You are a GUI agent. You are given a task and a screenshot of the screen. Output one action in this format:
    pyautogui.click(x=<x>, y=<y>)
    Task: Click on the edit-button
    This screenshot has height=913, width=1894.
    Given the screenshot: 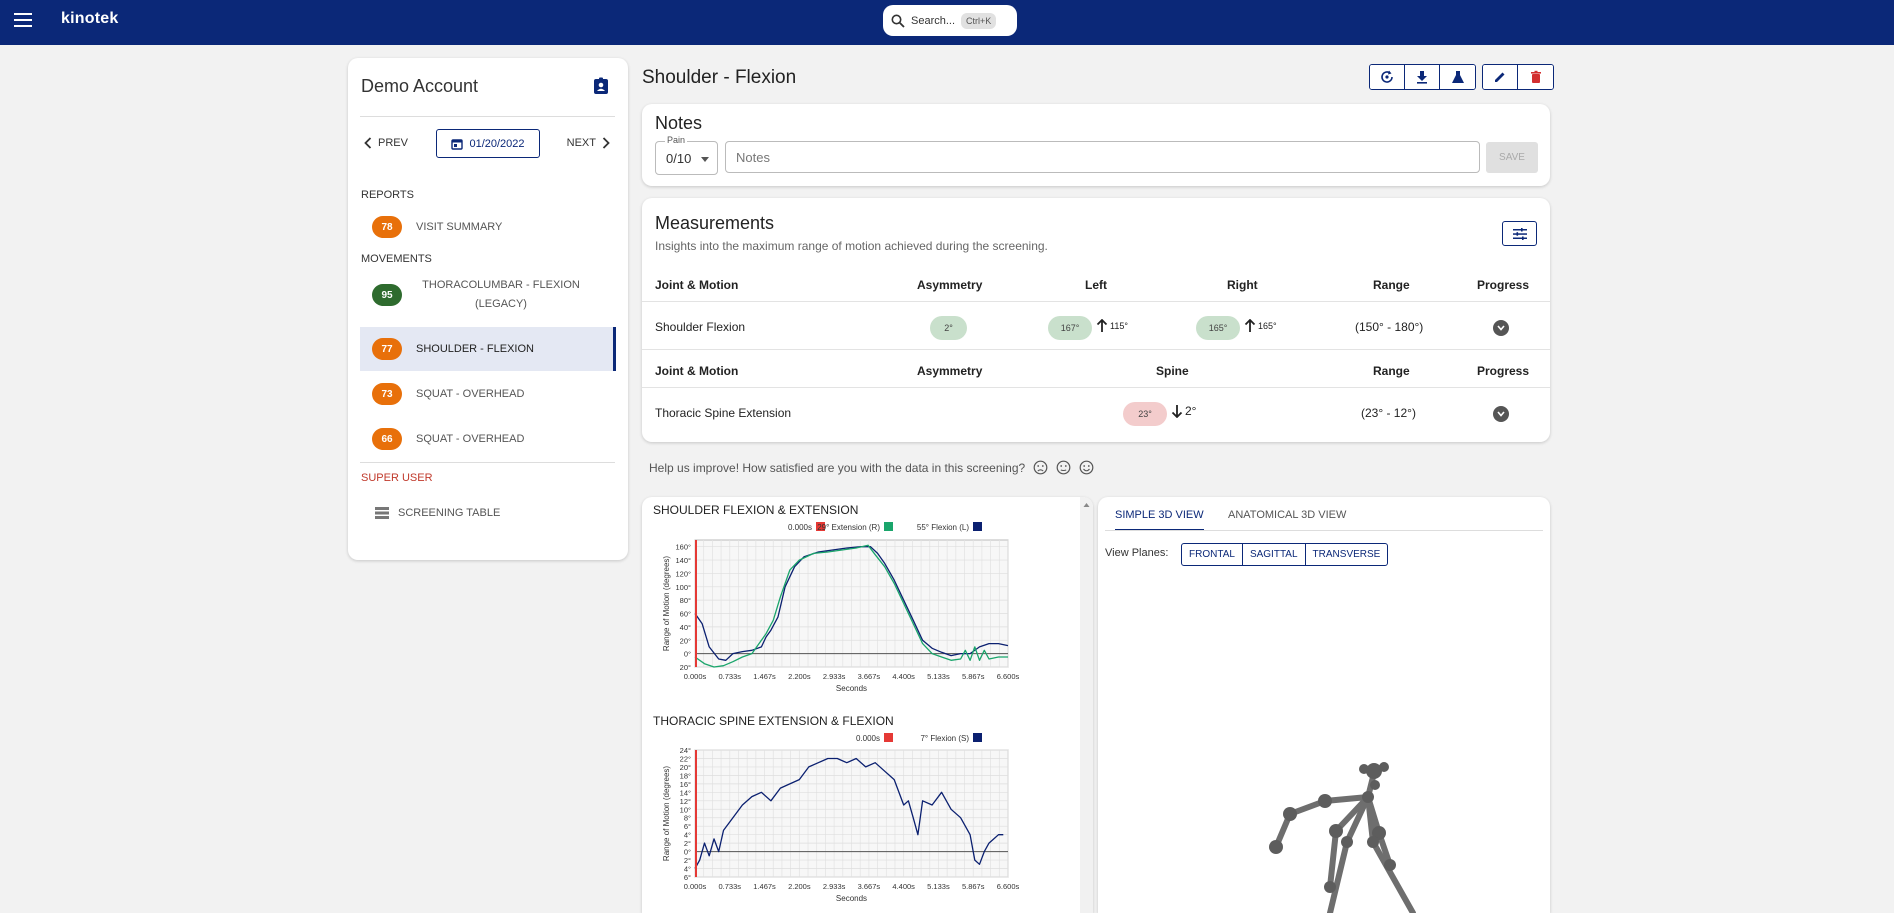 What is the action you would take?
    pyautogui.click(x=1500, y=77)
    